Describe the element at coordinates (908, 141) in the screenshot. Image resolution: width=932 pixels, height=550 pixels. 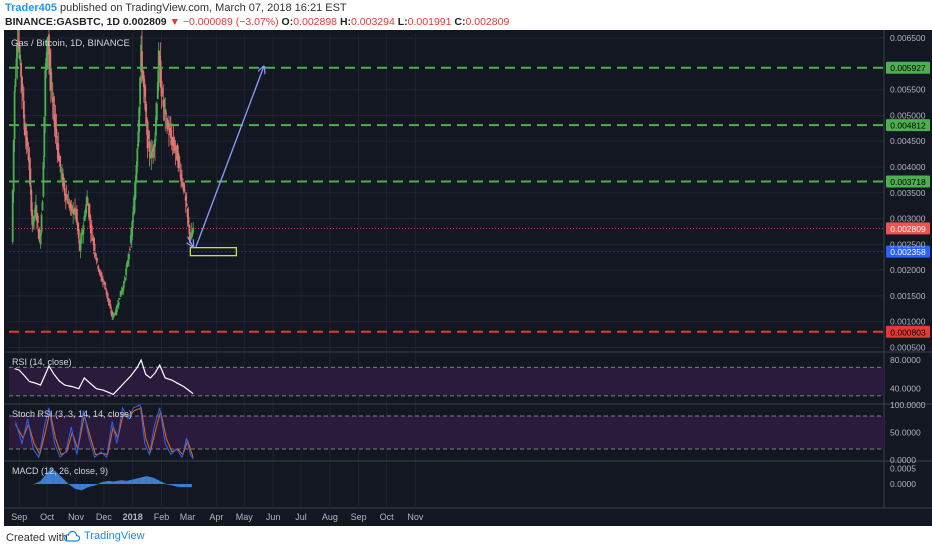
I see `price-axis-tick: 0.004500` at that location.